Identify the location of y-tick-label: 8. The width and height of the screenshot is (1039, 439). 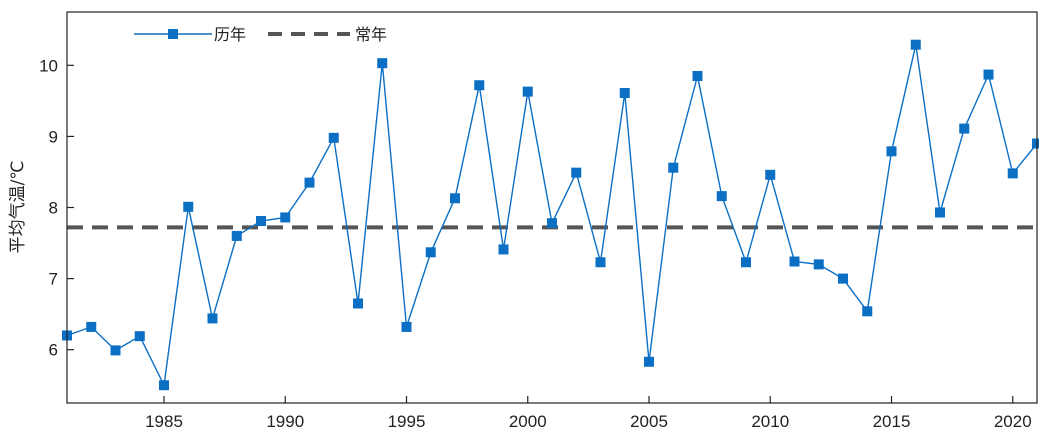
(53, 208).